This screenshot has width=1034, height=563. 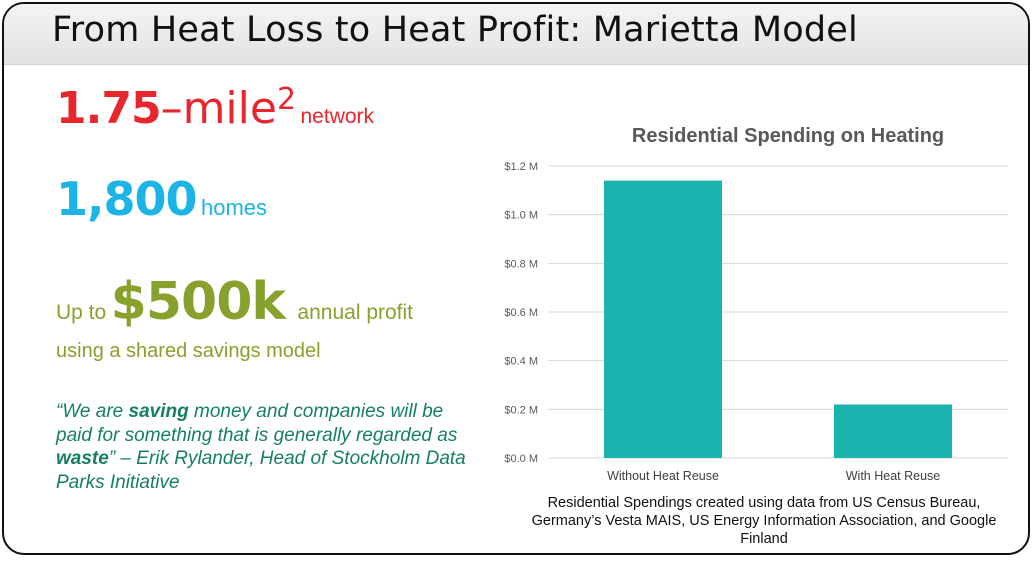 I want to click on quote-emphasis-waste: waste, so click(x=82, y=458).